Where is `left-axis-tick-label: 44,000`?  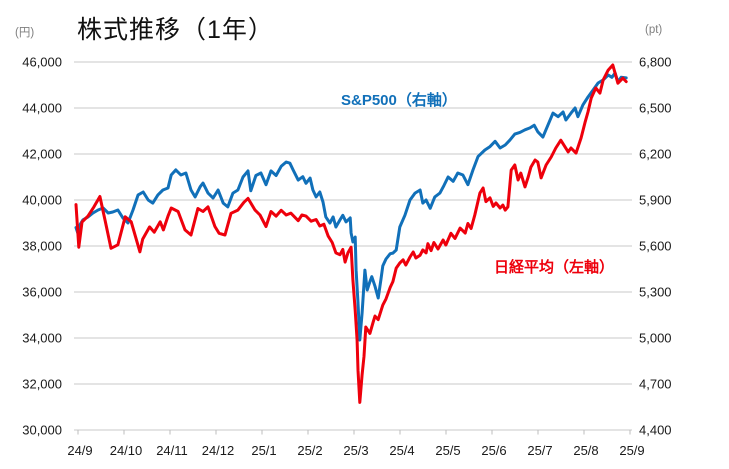 left-axis-tick-label: 44,000 is located at coordinates (42, 108).